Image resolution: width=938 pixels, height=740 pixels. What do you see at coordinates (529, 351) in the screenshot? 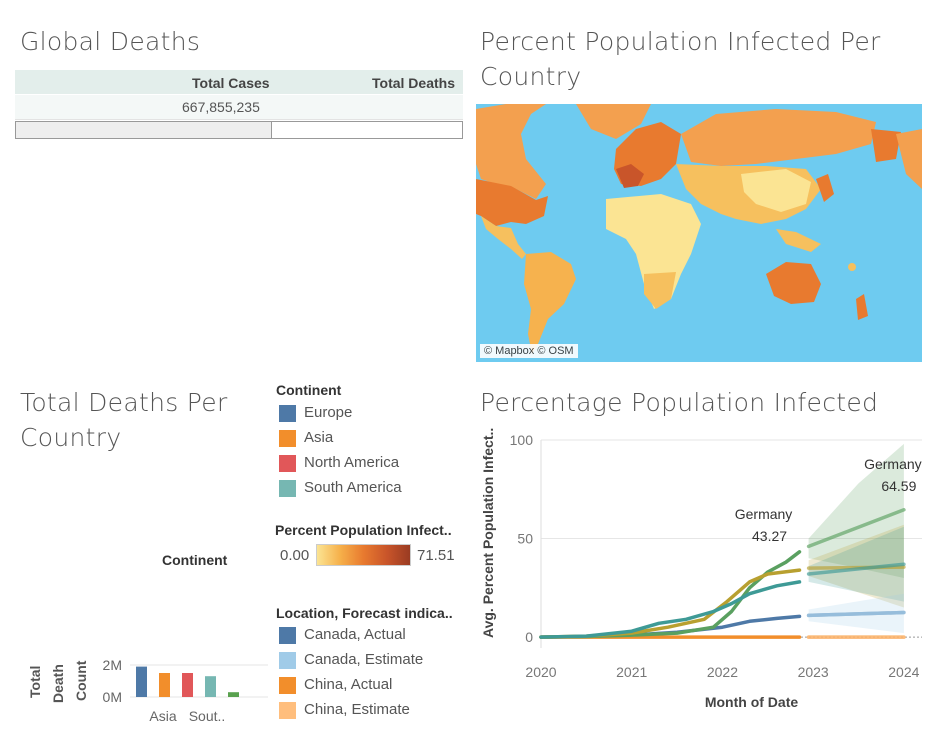
I see `map-credit: © Mapbox © OSM` at bounding box center [529, 351].